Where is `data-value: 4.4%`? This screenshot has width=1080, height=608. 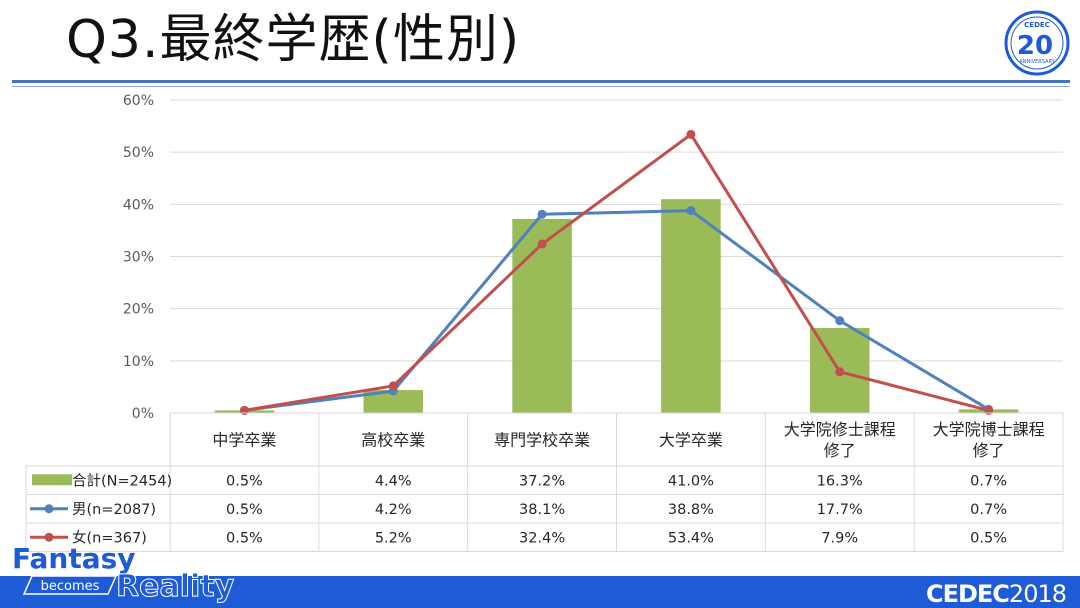
data-value: 4.4% is located at coordinates (393, 481).